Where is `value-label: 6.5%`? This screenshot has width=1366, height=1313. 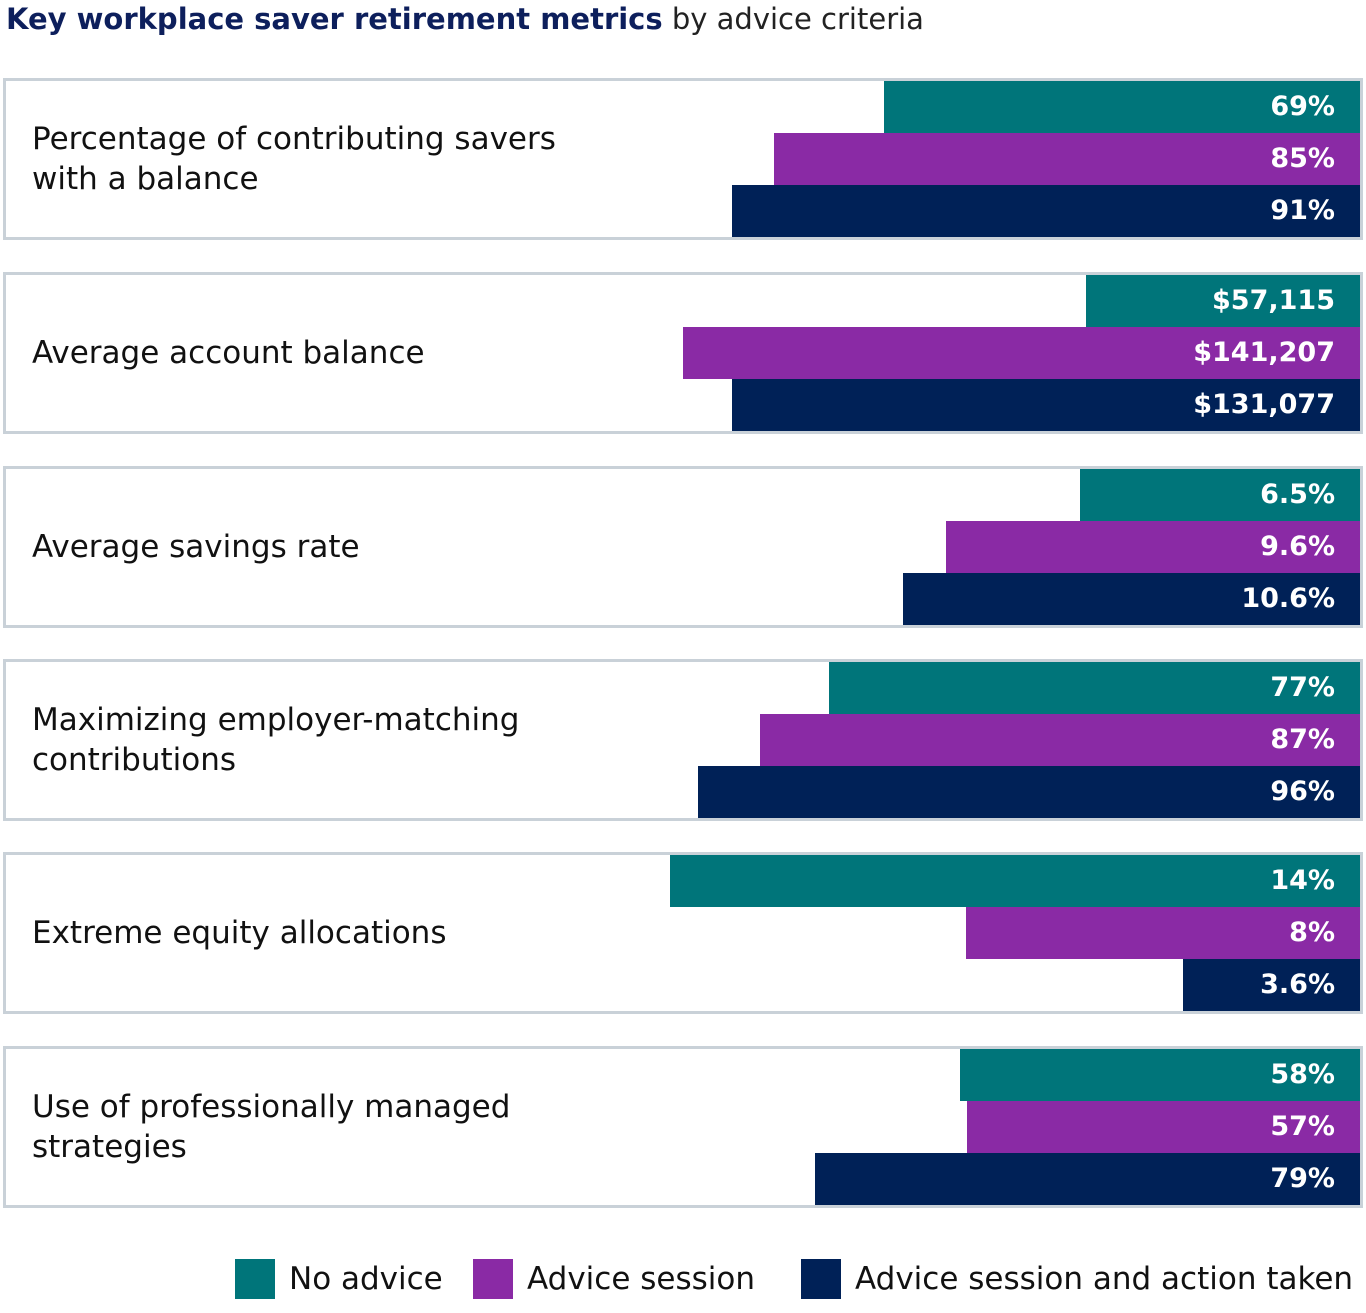 value-label: 6.5% is located at coordinates (1297, 494).